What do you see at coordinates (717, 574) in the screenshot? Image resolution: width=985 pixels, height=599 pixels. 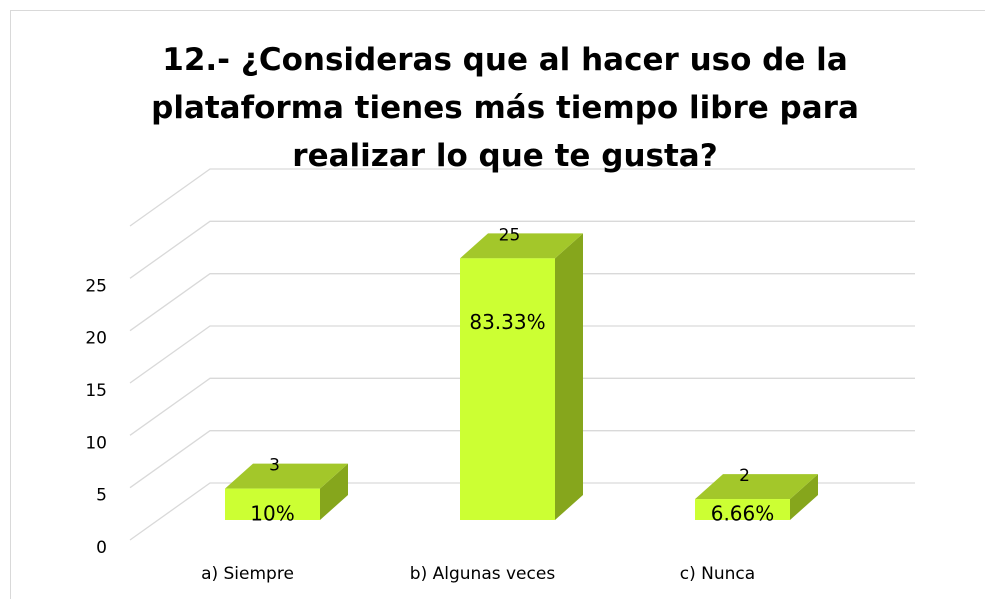 I see `x-tick-label: c) Nunca` at bounding box center [717, 574].